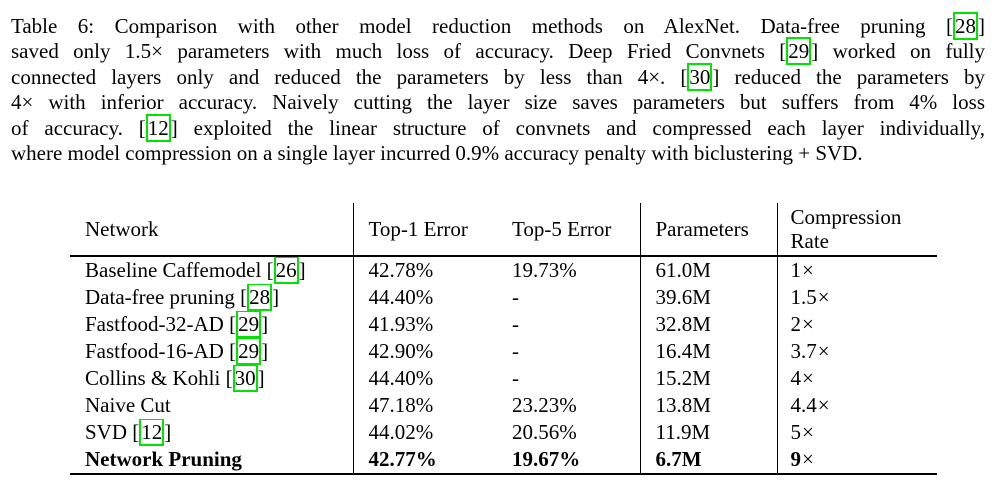  What do you see at coordinates (709, 460) in the screenshot?
I see `cell-params: 6.7M` at bounding box center [709, 460].